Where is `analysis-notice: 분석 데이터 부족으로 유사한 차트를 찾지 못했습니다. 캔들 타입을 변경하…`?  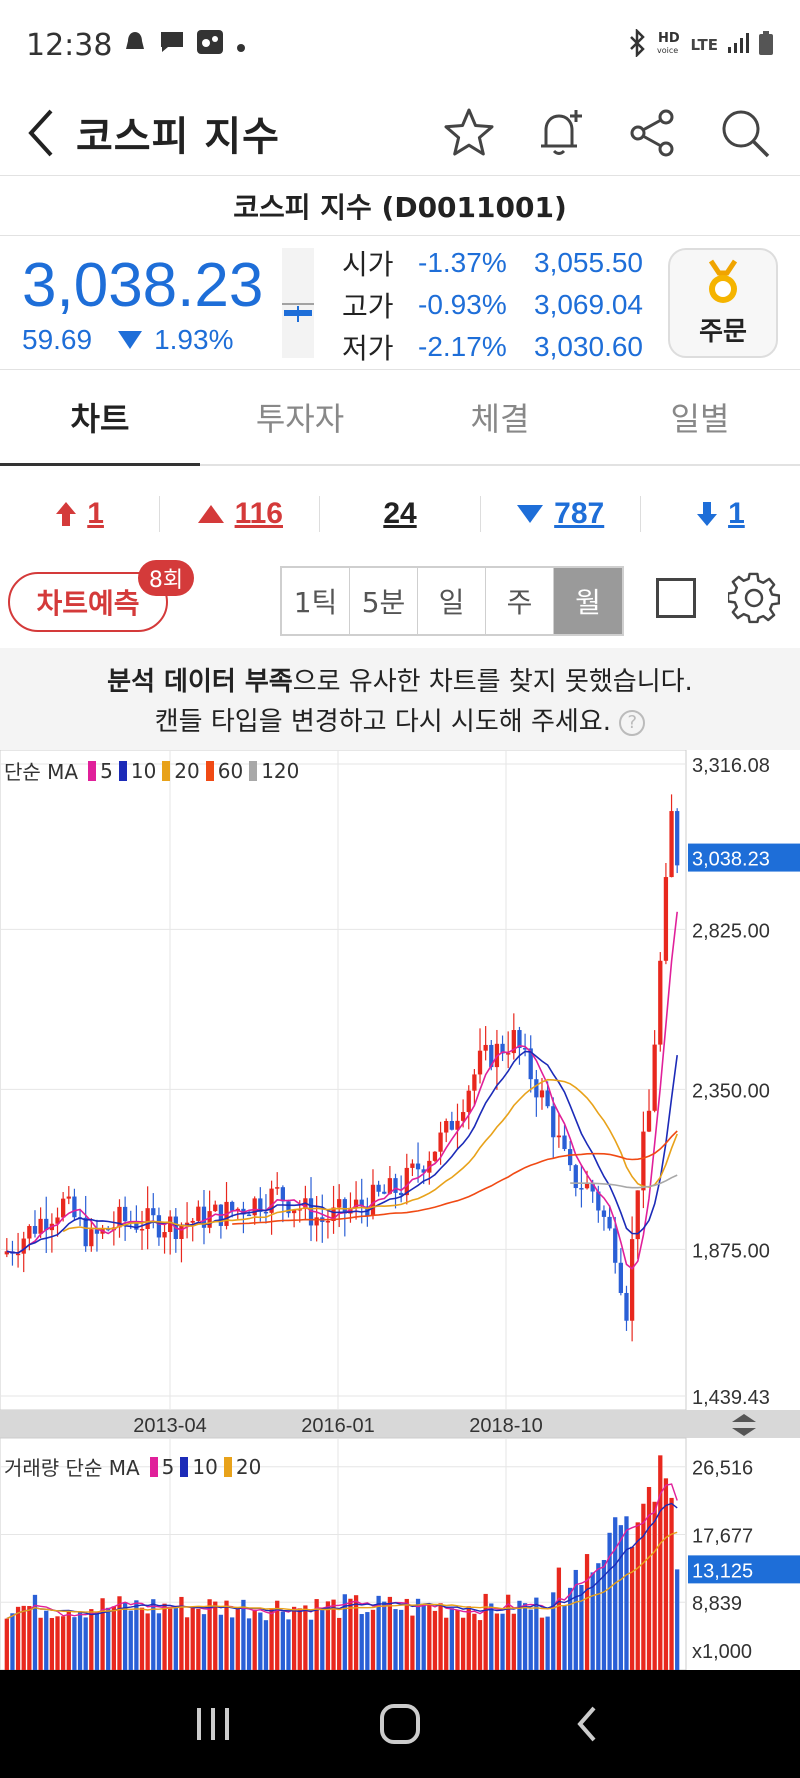 analysis-notice: 분석 데이터 부족으로 유사한 차트를 찾지 못했습니다. 캔들 타입을 변경하… is located at coordinates (400, 699).